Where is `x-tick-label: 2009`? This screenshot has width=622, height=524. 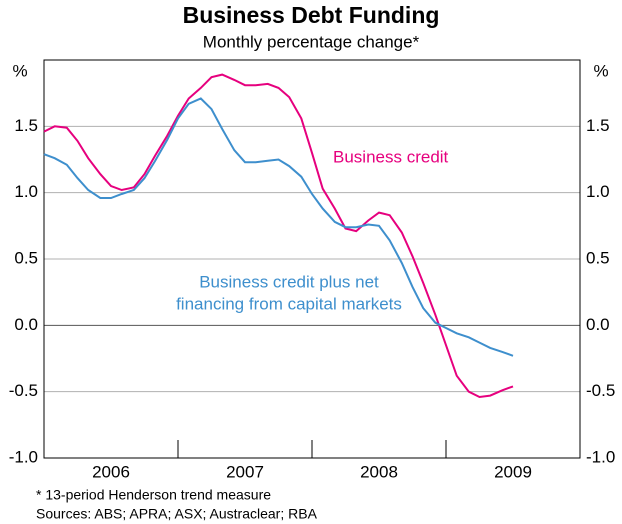 x-tick-label: 2009 is located at coordinates (513, 471).